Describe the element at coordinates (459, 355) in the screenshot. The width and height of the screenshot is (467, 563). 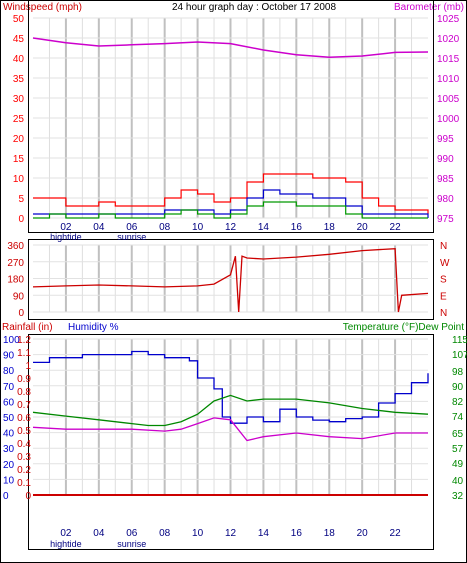
I see `temperature-tick-label: 107` at that location.